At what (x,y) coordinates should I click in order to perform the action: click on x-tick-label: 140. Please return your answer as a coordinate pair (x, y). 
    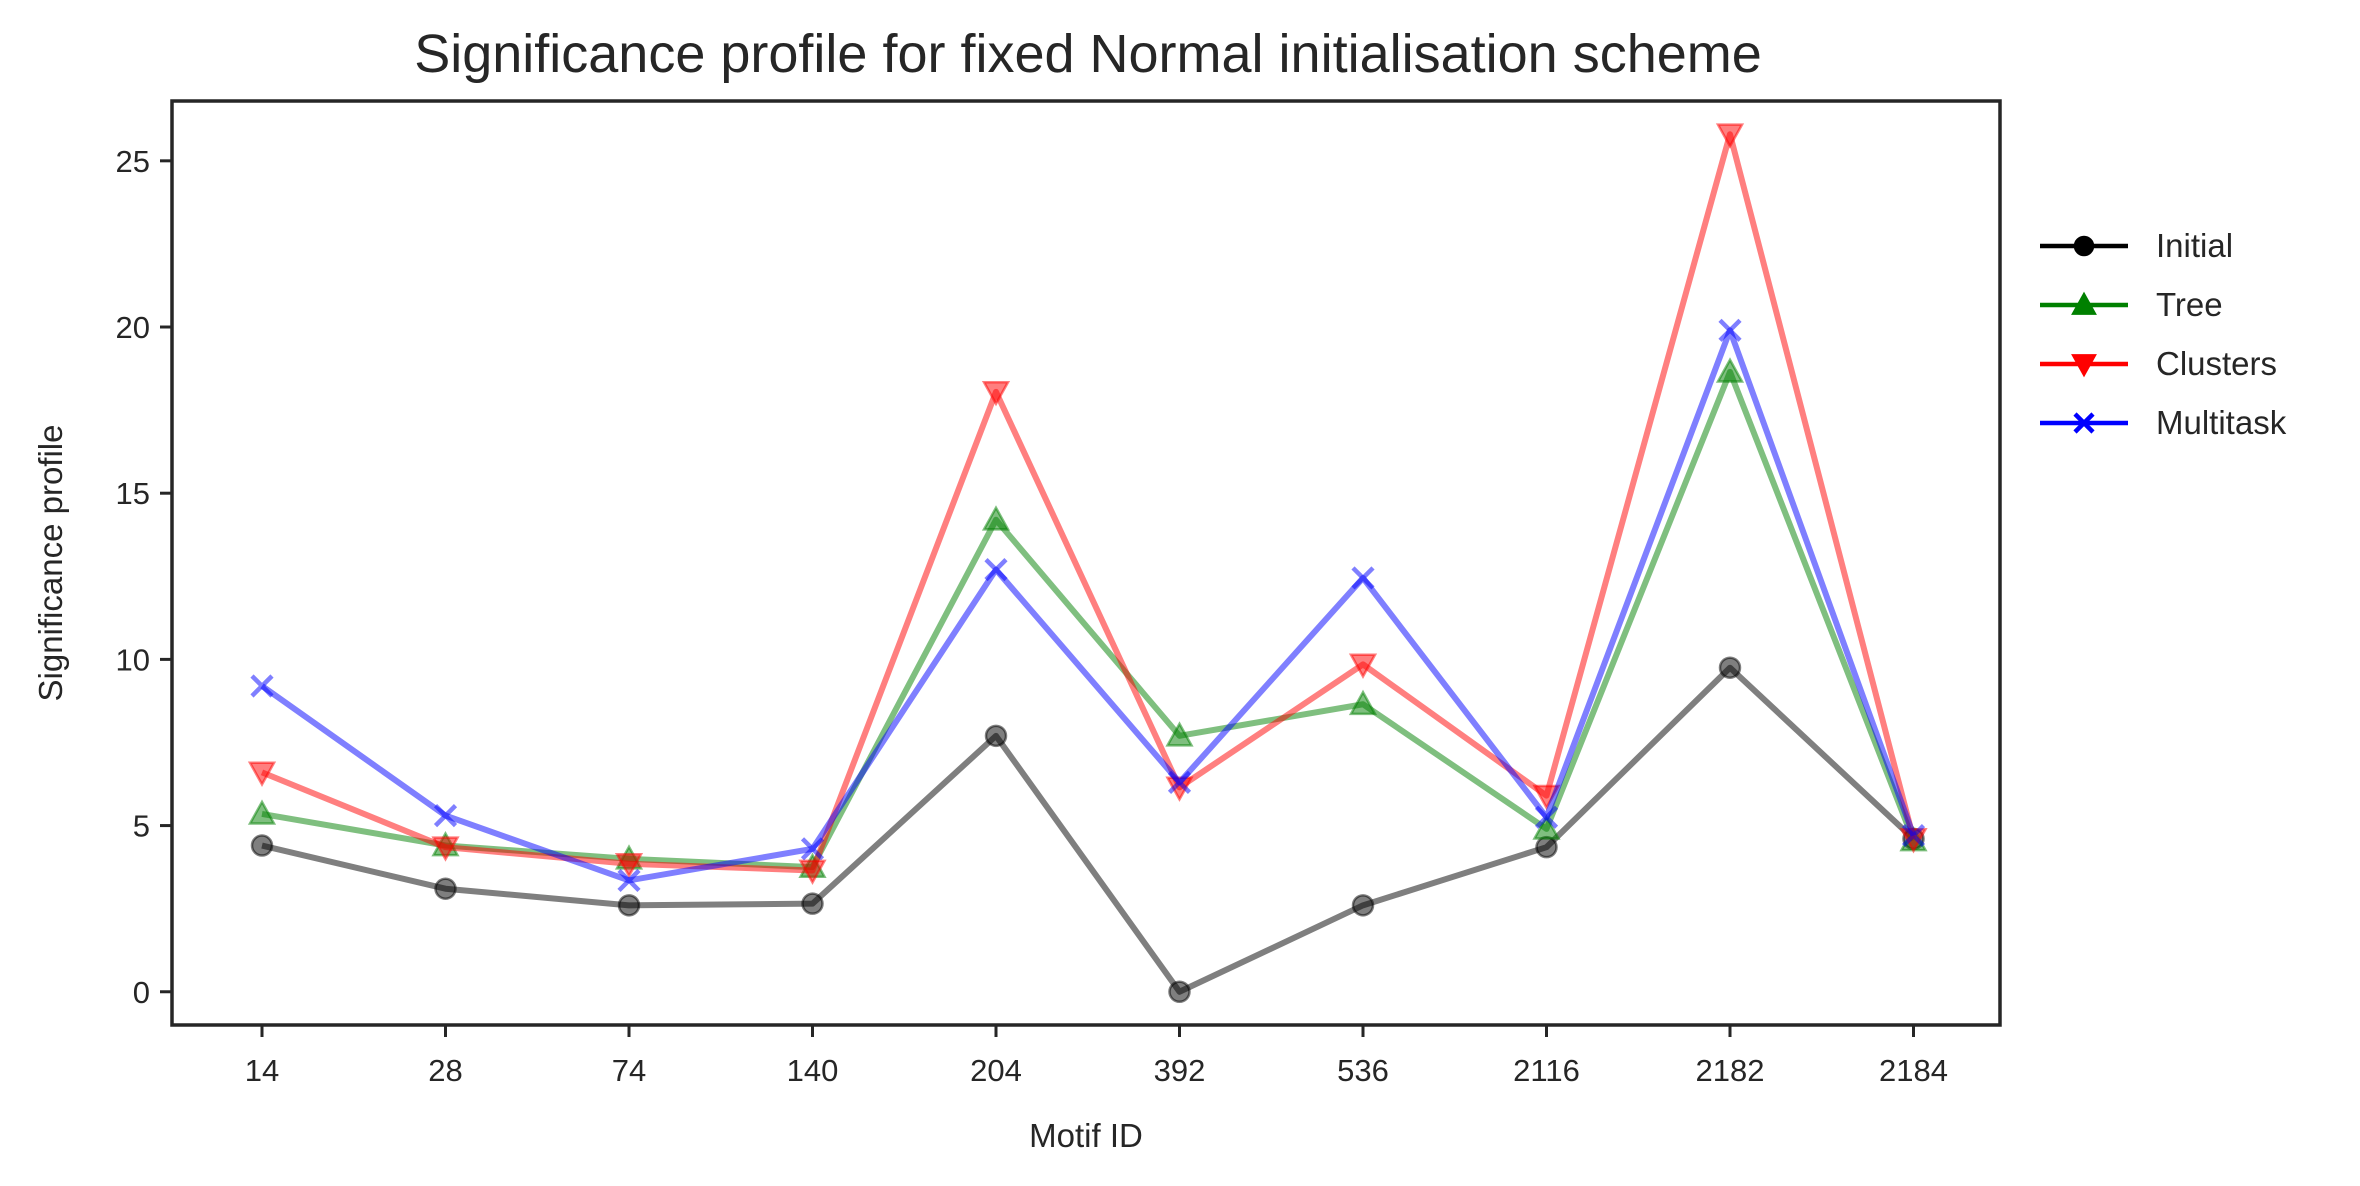
    Looking at the image, I should click on (813, 1070).